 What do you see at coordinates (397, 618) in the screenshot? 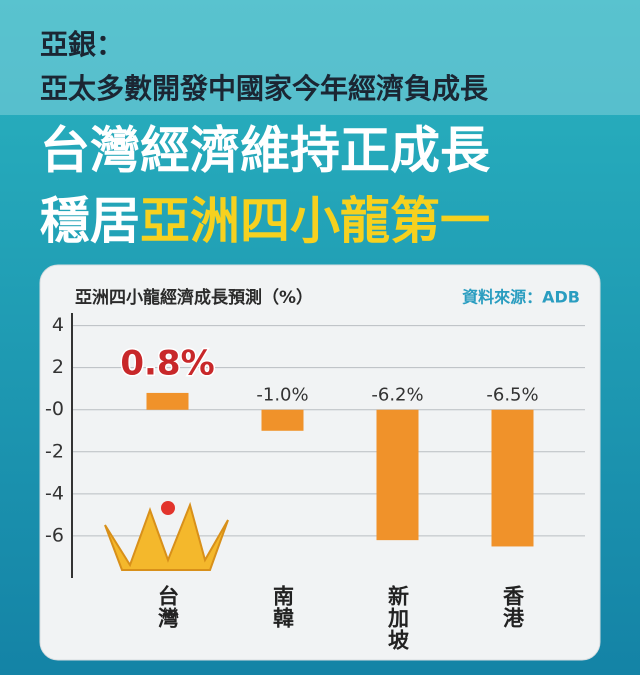
I see `x-tick-label: 新加坡` at bounding box center [397, 618].